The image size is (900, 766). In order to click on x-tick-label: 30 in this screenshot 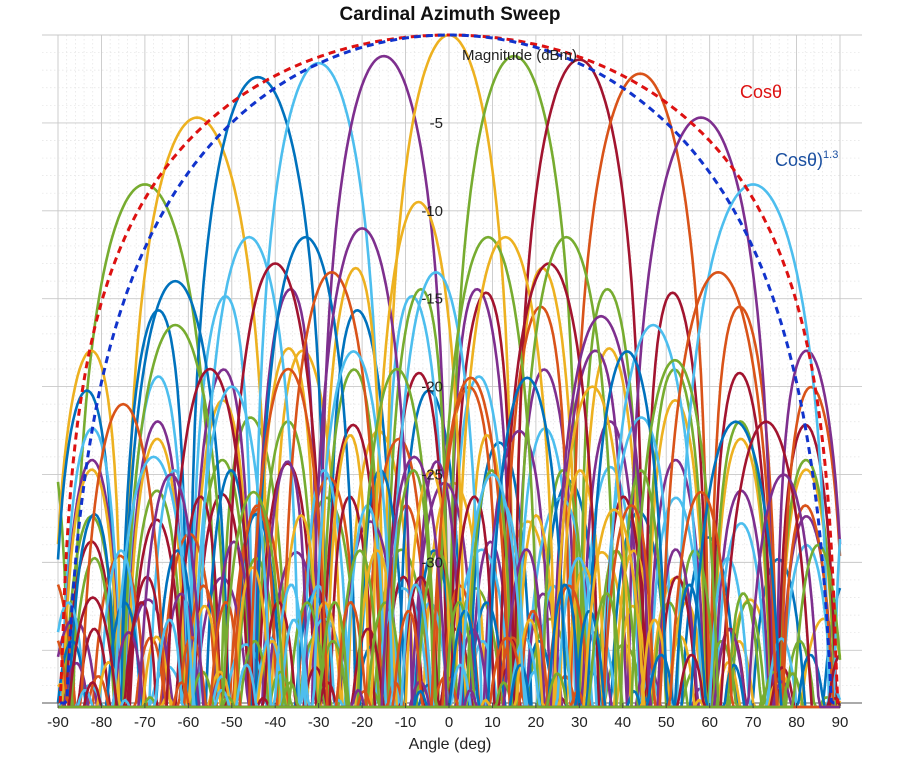, I will do `click(579, 722)`.